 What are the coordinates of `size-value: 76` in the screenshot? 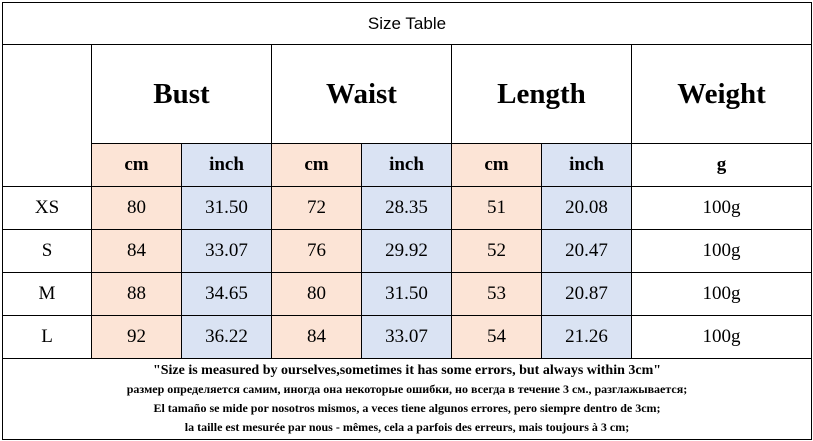 It's located at (316, 251).